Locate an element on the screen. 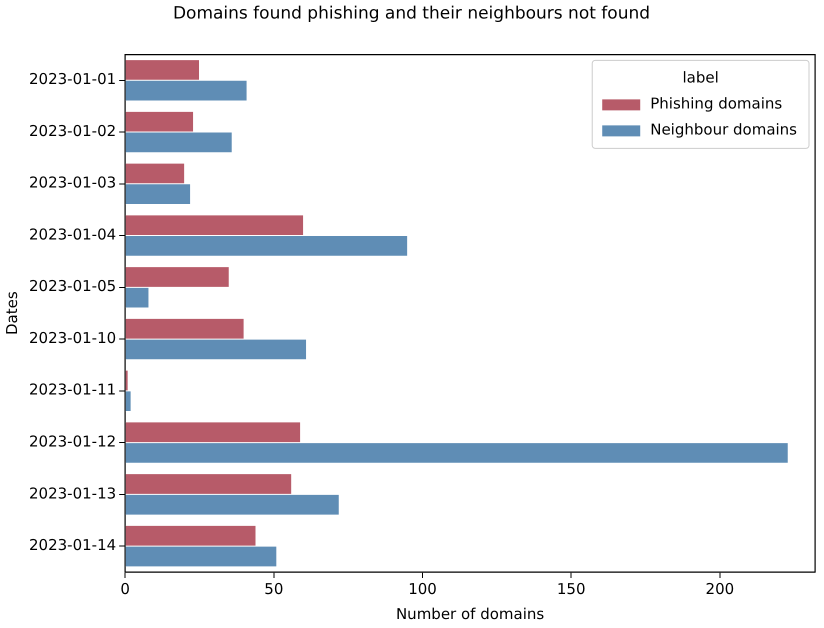  x-tick-label: 200 is located at coordinates (720, 589).